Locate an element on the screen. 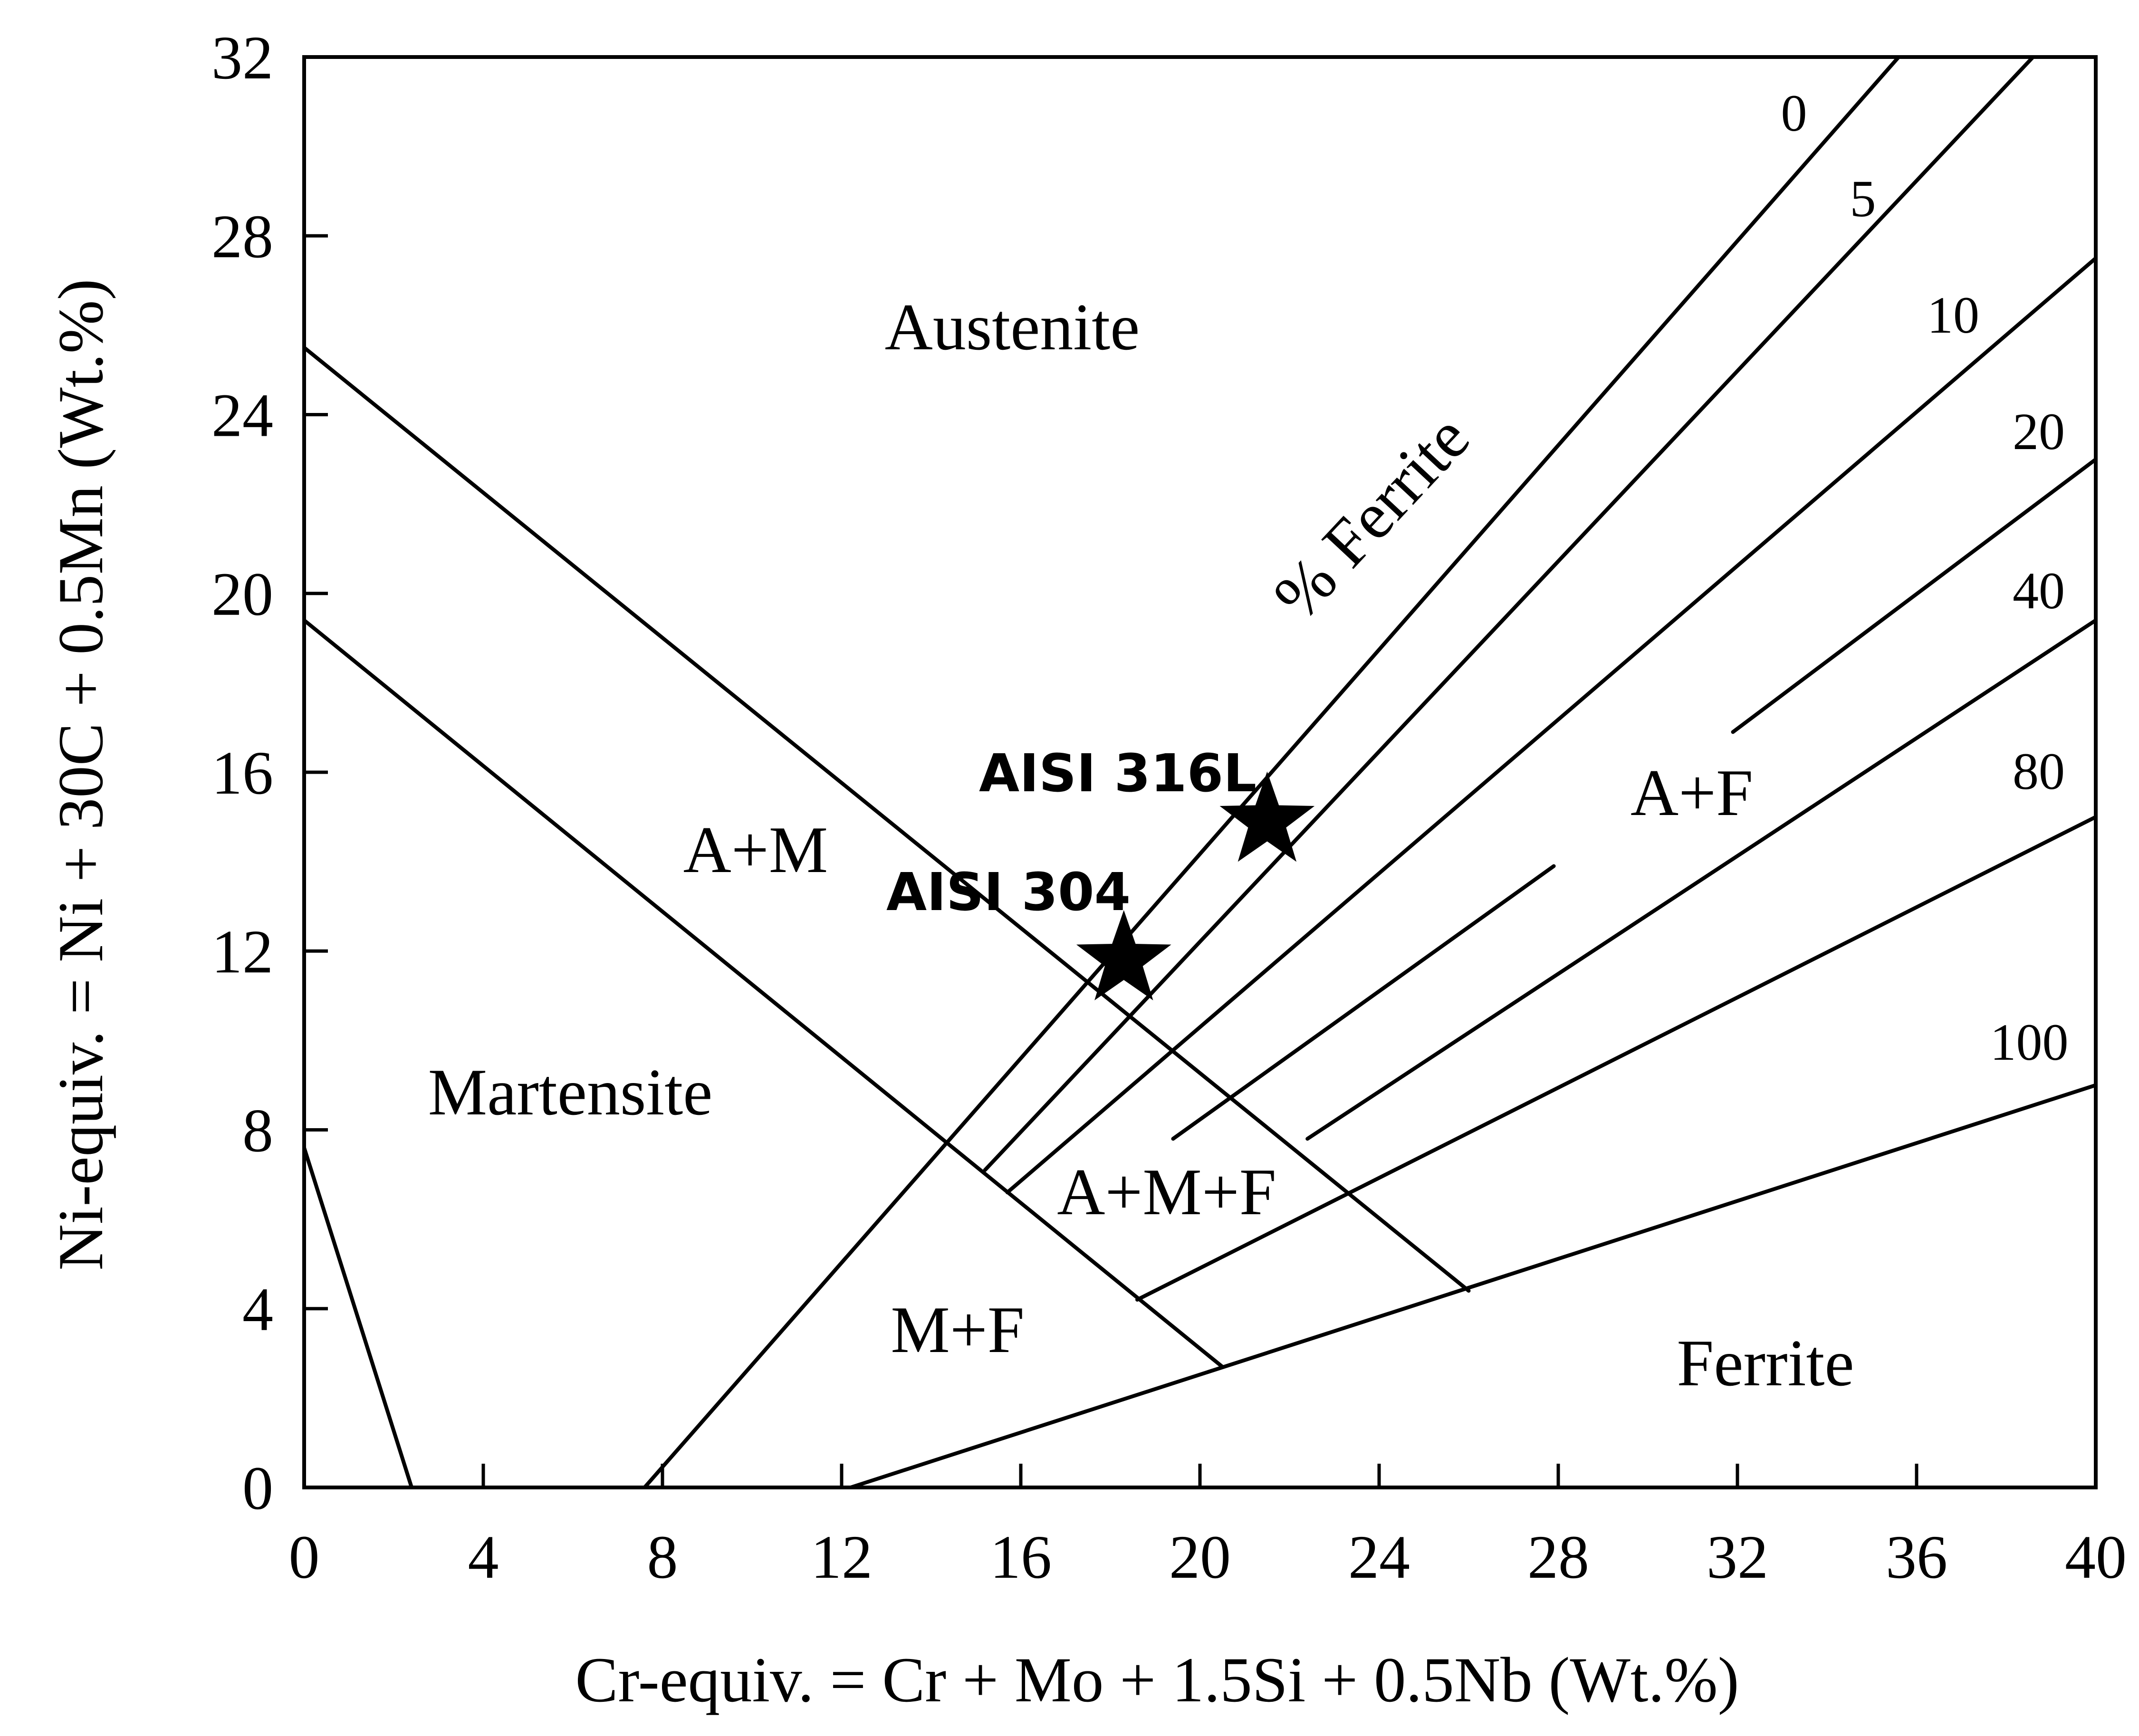 The width and height of the screenshot is (2139, 1736). y-tick-label: 0 is located at coordinates (257, 1489).